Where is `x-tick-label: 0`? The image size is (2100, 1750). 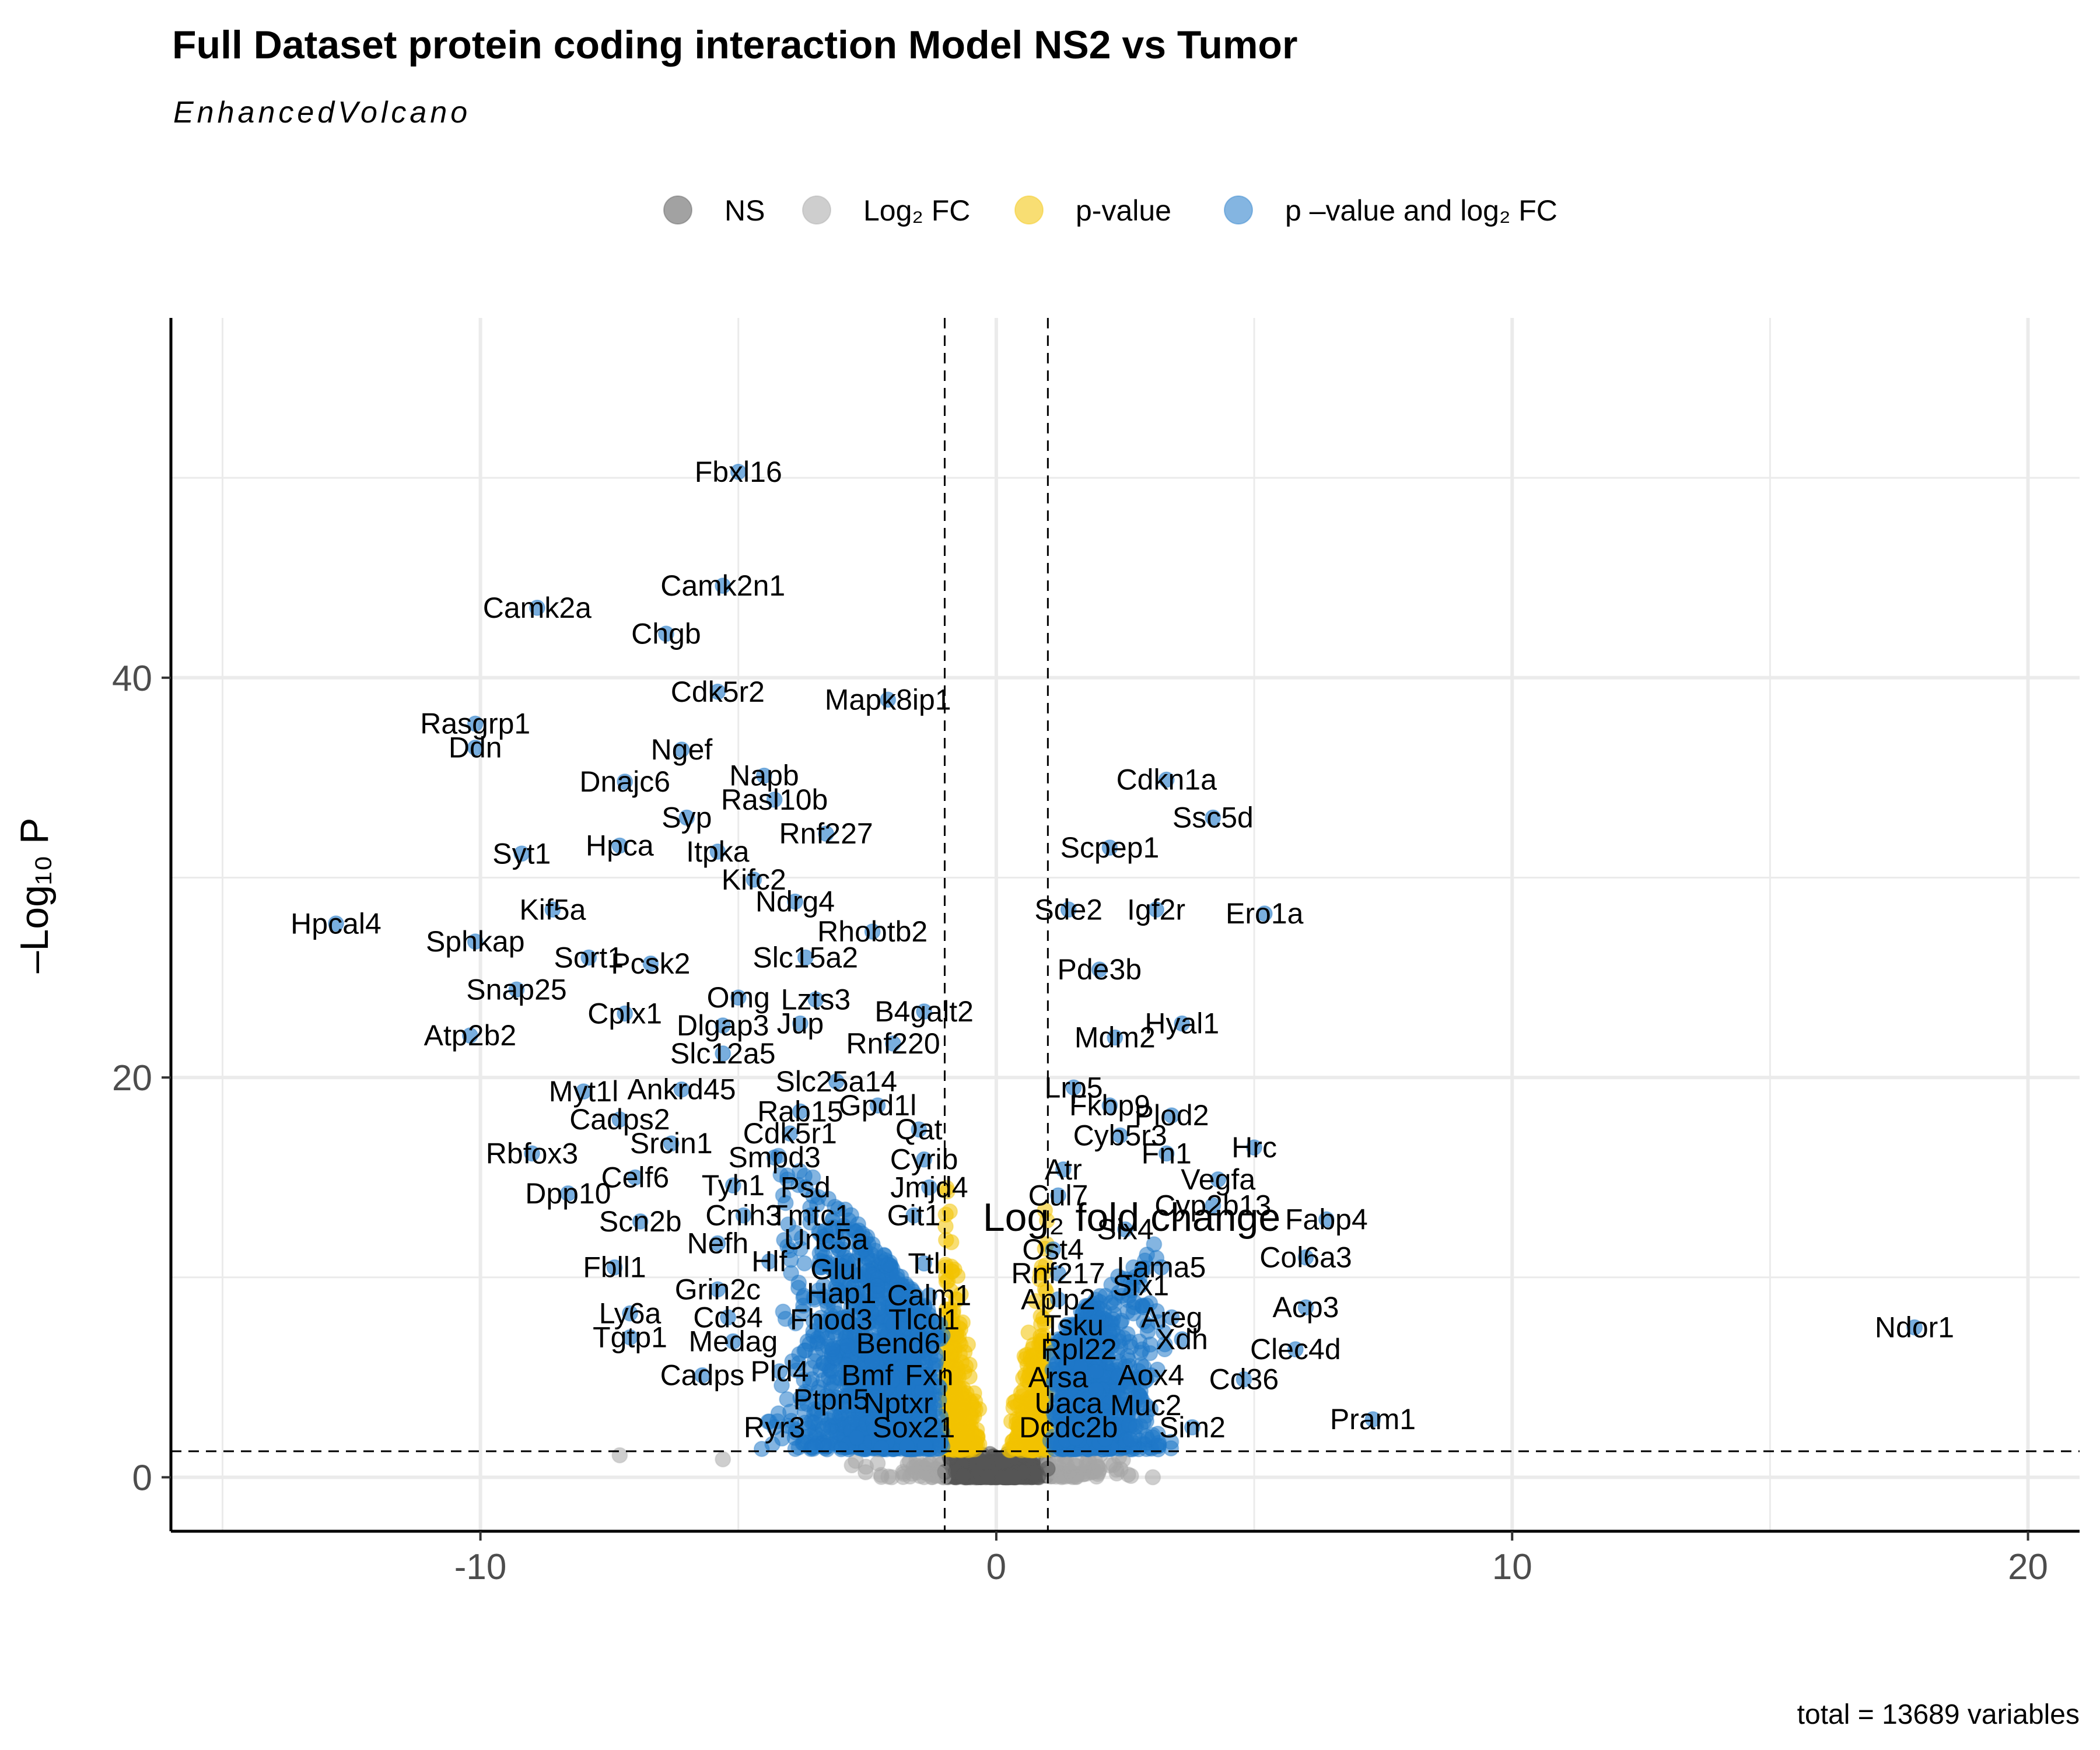 x-tick-label: 0 is located at coordinates (996, 1567).